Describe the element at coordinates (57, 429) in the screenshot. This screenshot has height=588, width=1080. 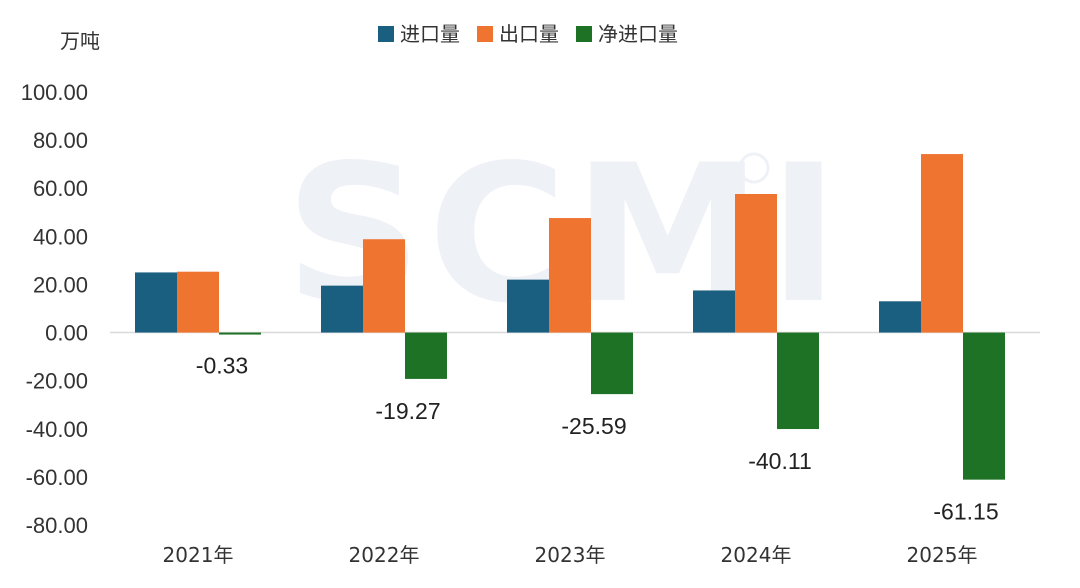
I see `y-tick-label: -40.00` at that location.